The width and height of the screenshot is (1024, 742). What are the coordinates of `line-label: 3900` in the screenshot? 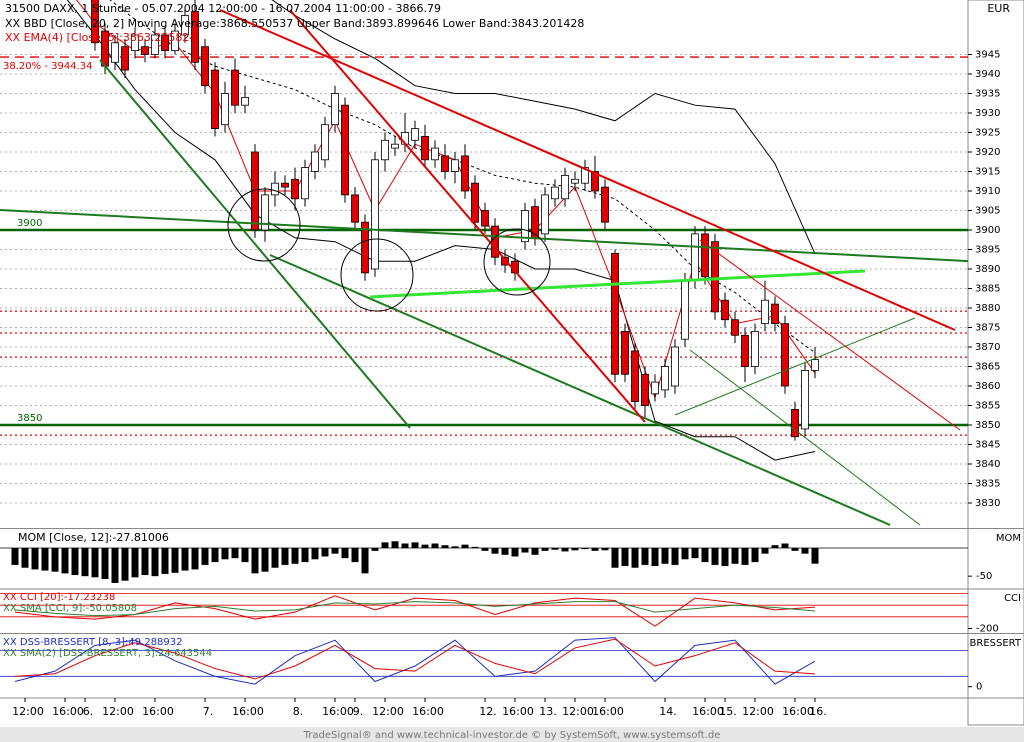 It's located at (29, 223).